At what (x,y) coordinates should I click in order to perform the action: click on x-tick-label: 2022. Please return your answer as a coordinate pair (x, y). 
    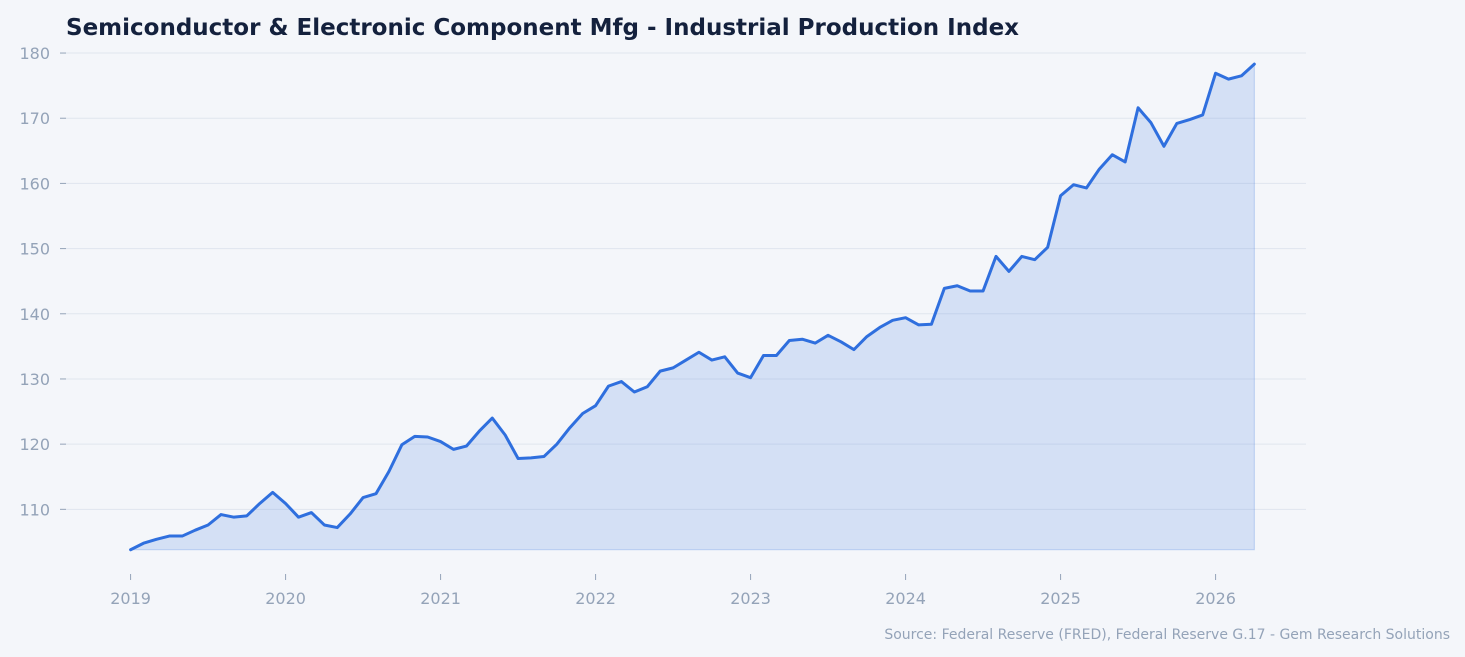
    Looking at the image, I should click on (595, 598).